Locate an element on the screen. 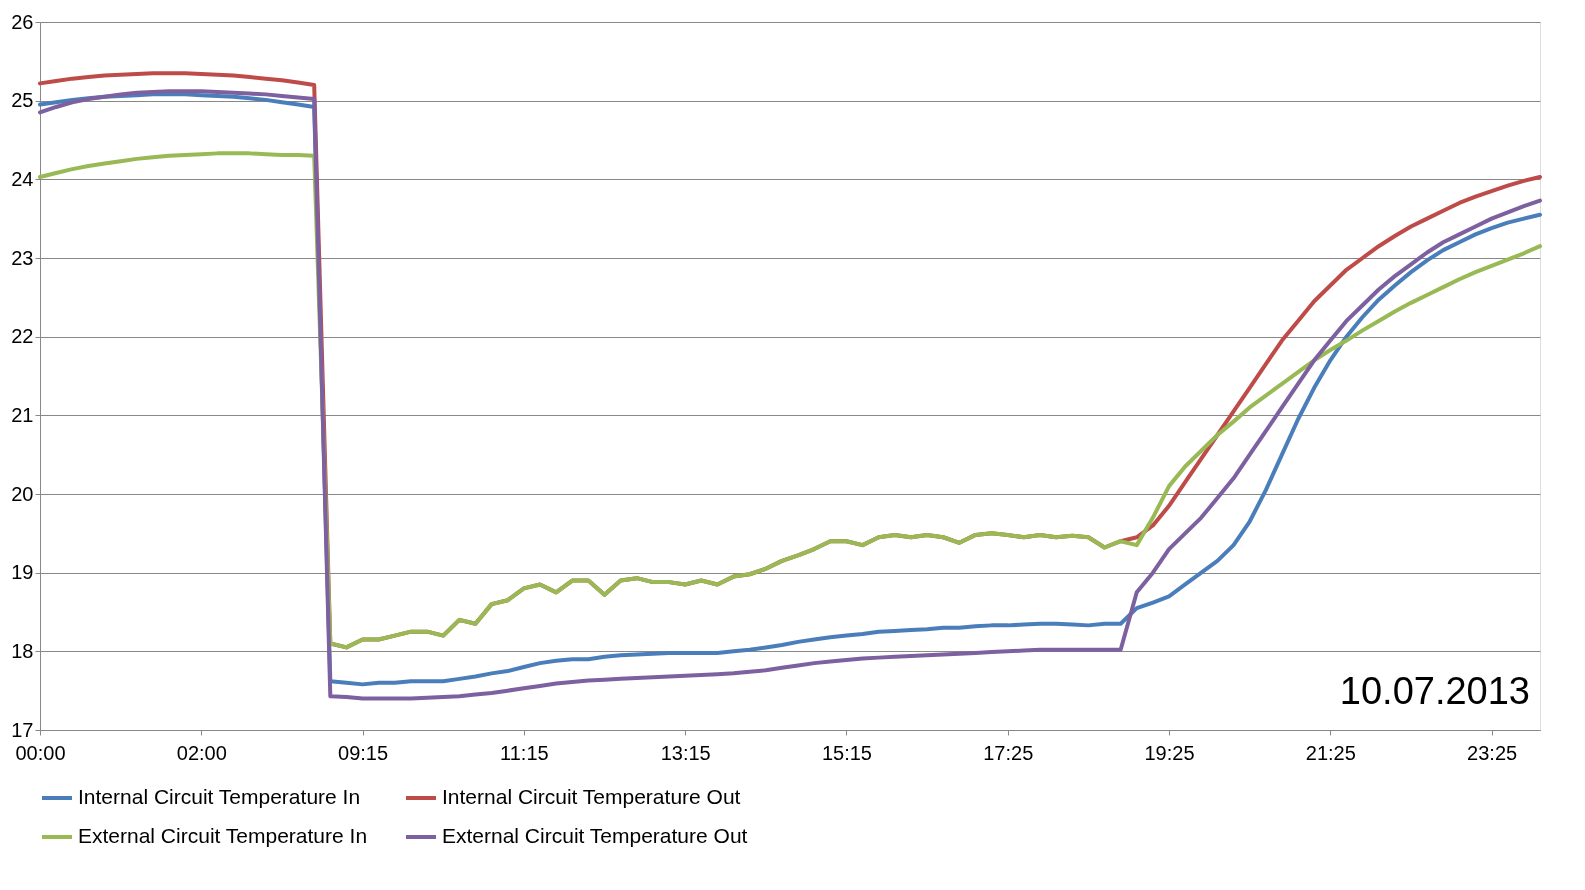  legend-label: External Circuit Temperature In is located at coordinates (223, 835).